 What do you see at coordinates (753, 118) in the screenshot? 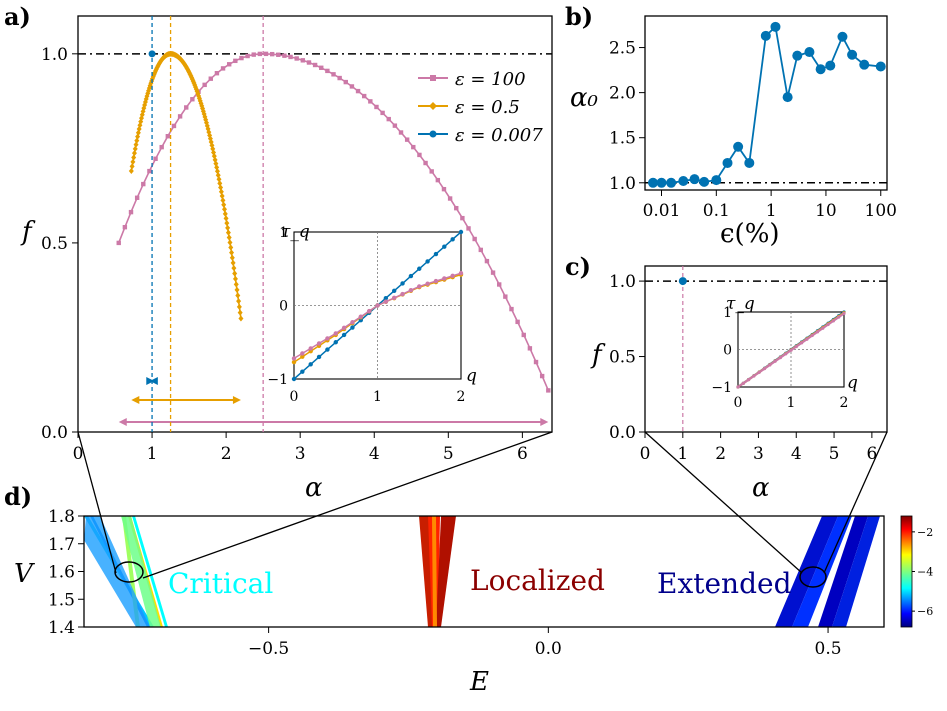
I see `panel-b: 0.01 0.1 1 10 100 1.0 1.5 2.0 2.5` at bounding box center [753, 118].